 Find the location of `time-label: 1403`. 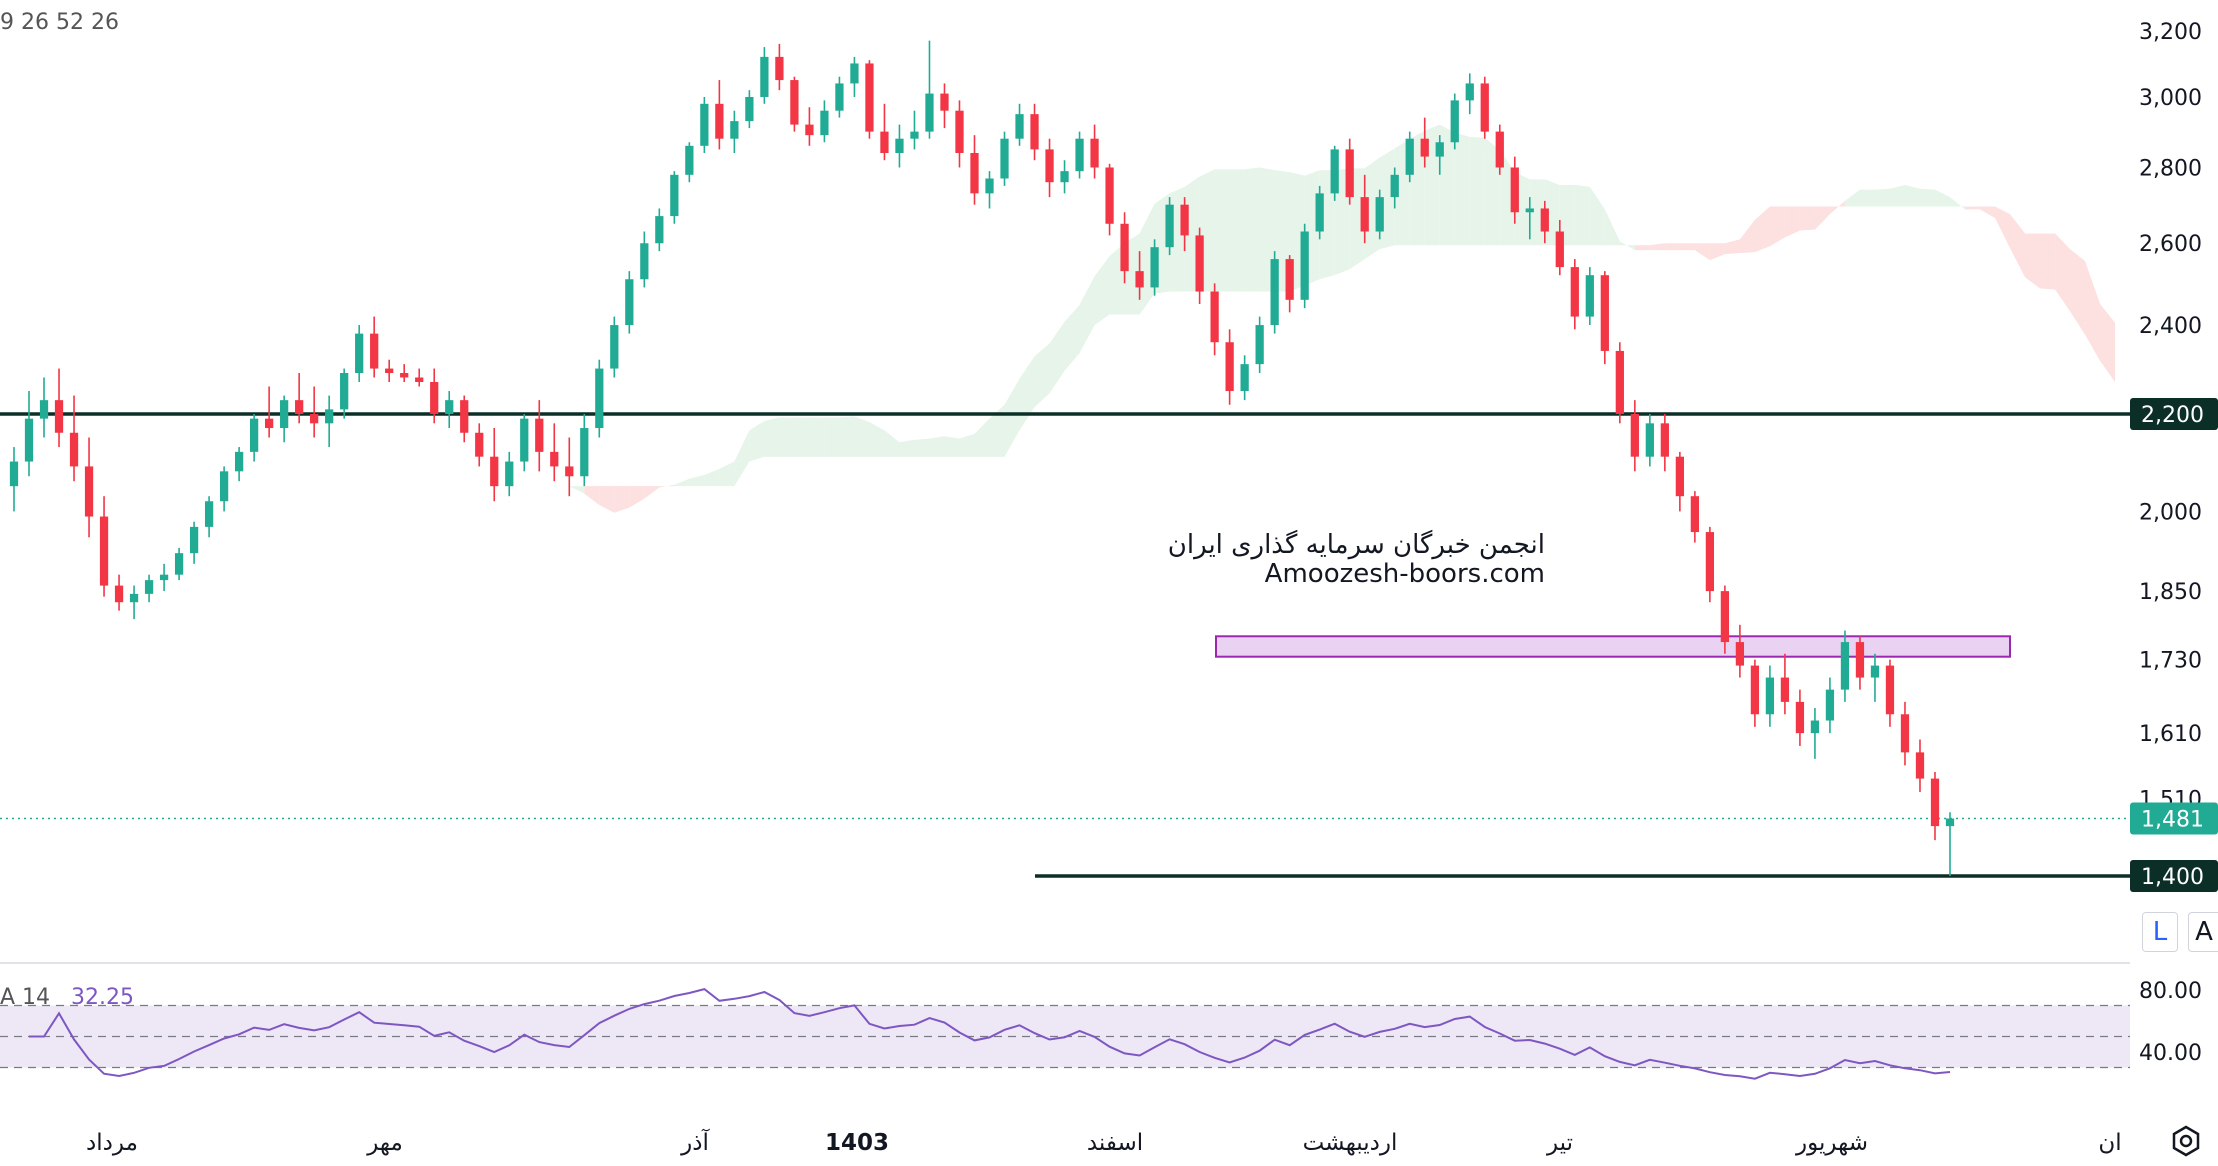

time-label: 1403 is located at coordinates (857, 1143).